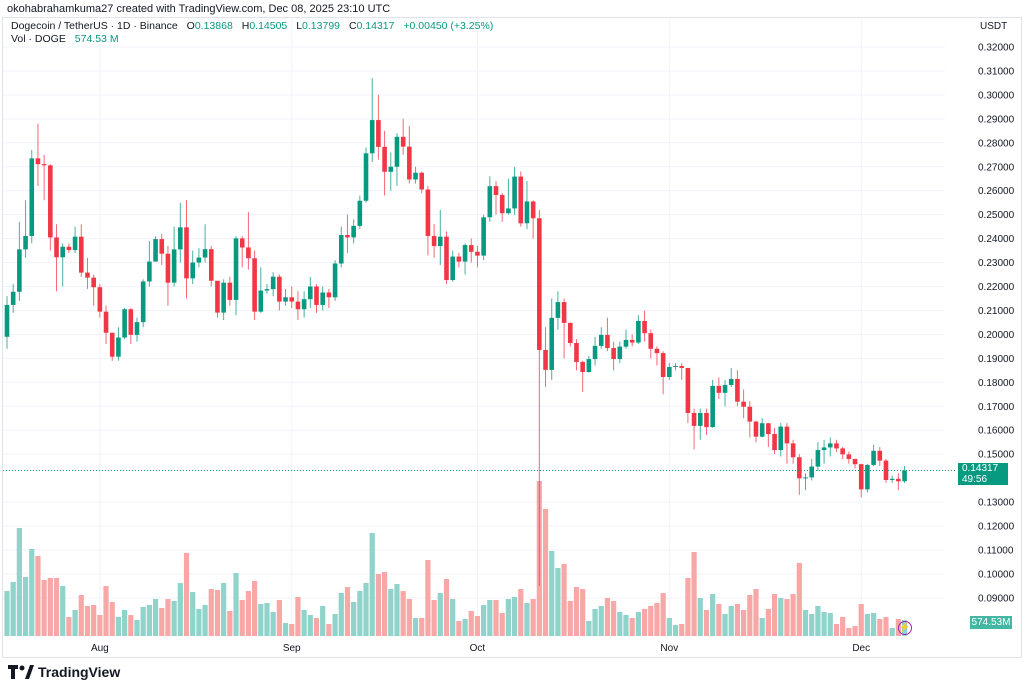  Describe the element at coordinates (321, 26) in the screenshot. I see `low-value: 0.13799` at that location.